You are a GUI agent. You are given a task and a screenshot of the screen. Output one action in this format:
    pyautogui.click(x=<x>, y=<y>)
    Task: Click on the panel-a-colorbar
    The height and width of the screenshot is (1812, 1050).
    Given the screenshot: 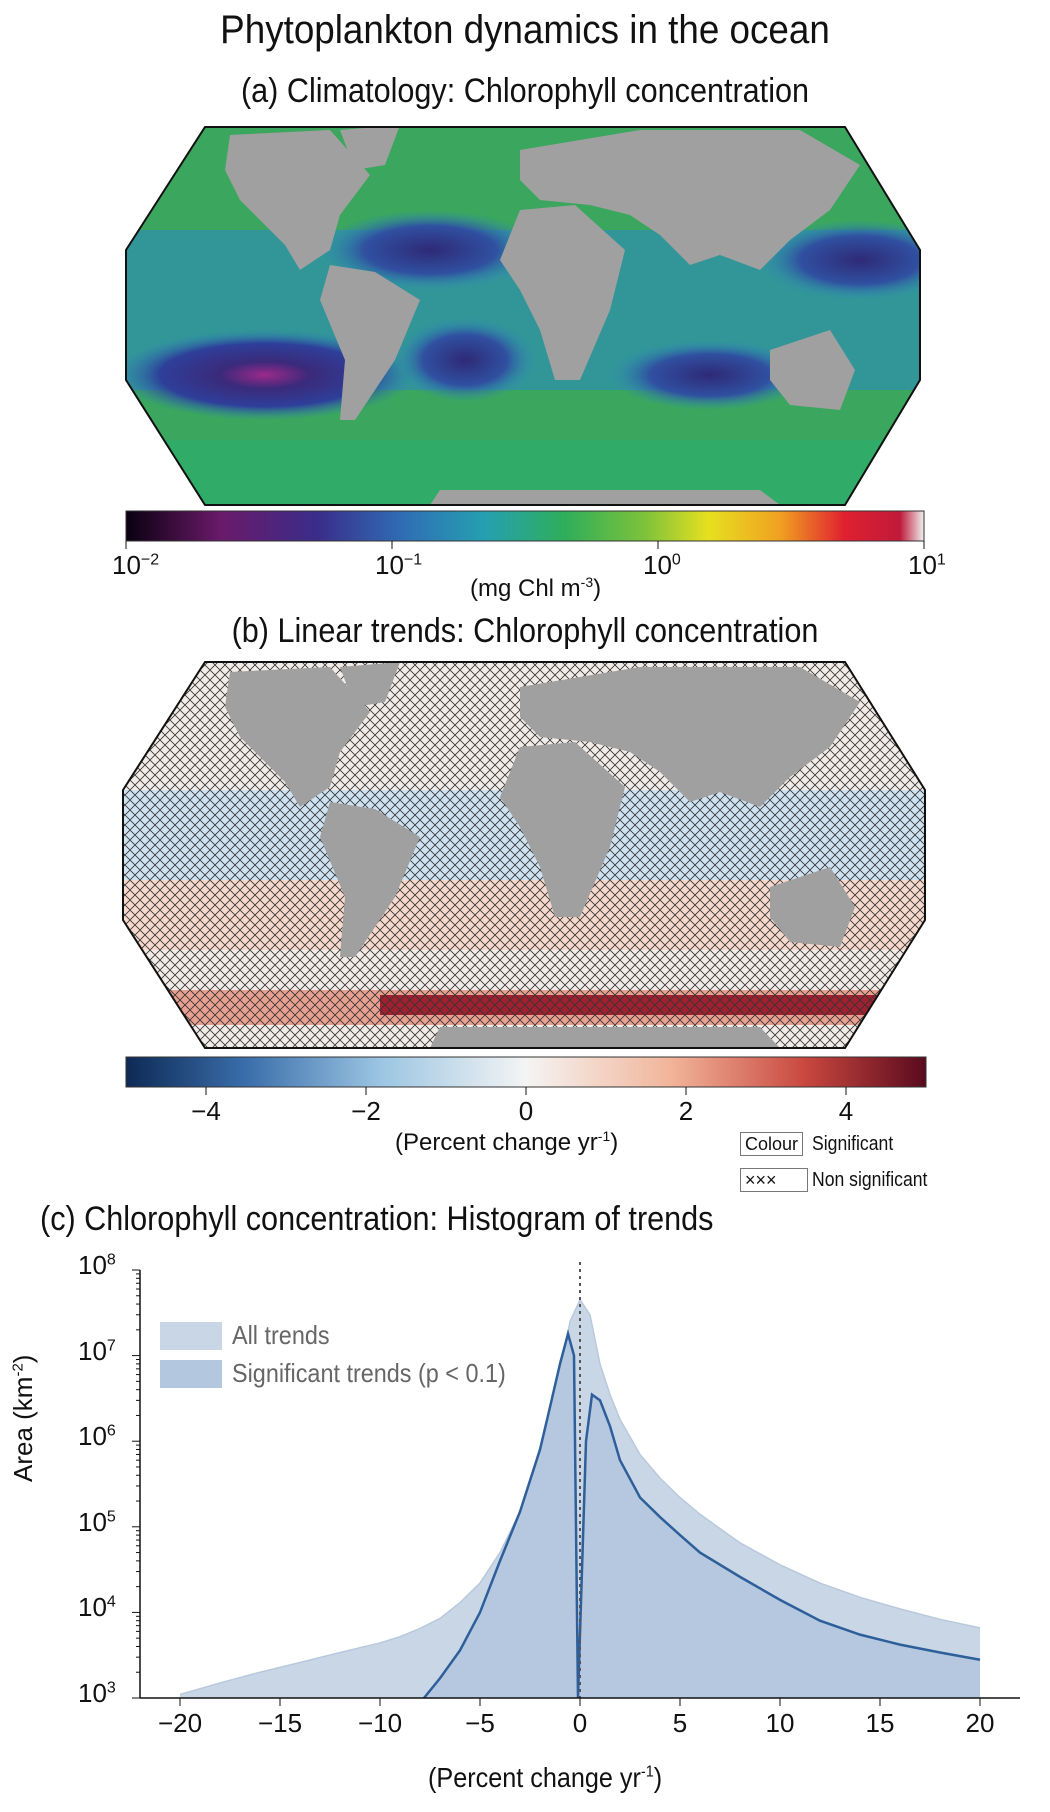 What is the action you would take?
    pyautogui.click(x=525, y=526)
    